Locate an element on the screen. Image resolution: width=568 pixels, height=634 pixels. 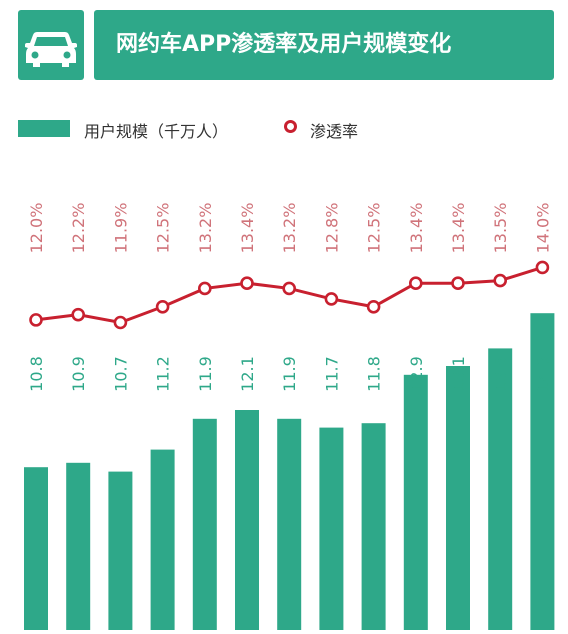
bar-label-5: 11.9 is located at coordinates (205, 374).